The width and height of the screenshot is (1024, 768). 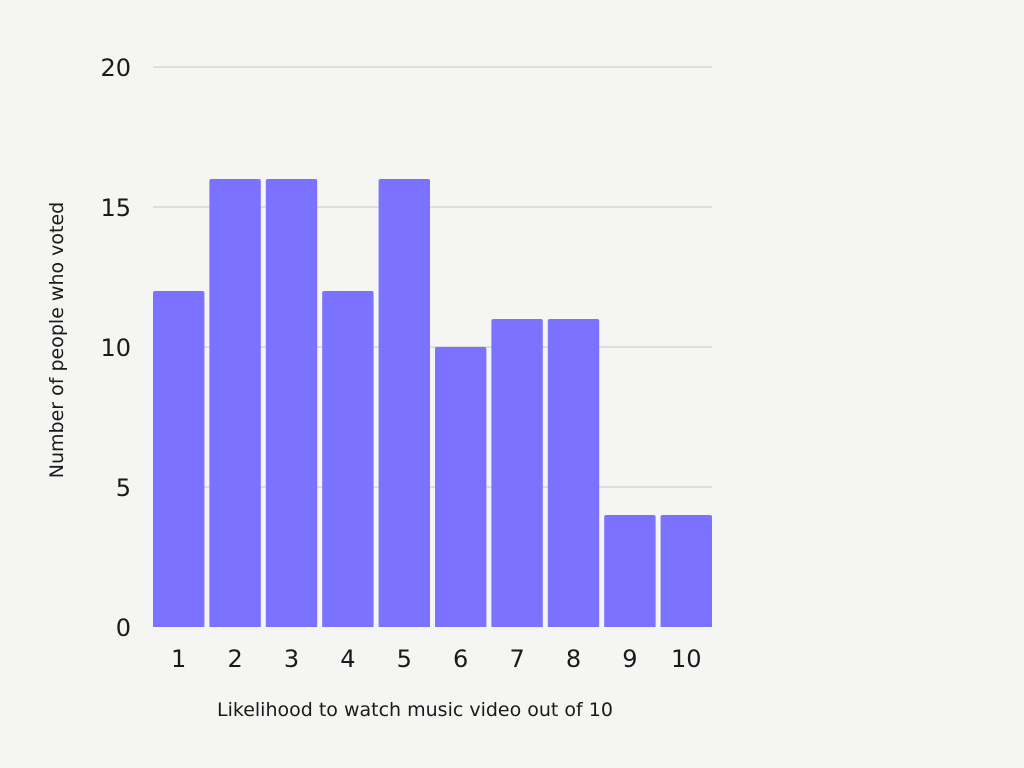 What do you see at coordinates (123, 628) in the screenshot?
I see `y-tick-label: 0` at bounding box center [123, 628].